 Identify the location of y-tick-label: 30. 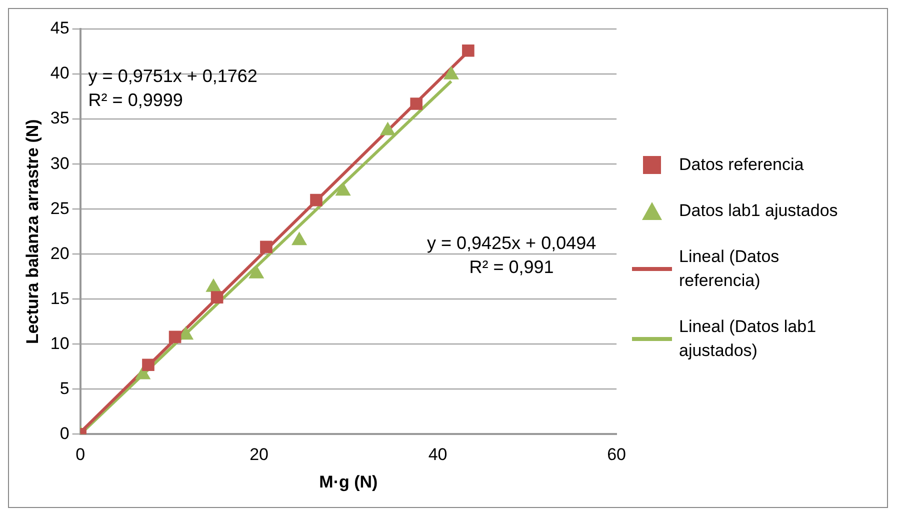
(60, 163).